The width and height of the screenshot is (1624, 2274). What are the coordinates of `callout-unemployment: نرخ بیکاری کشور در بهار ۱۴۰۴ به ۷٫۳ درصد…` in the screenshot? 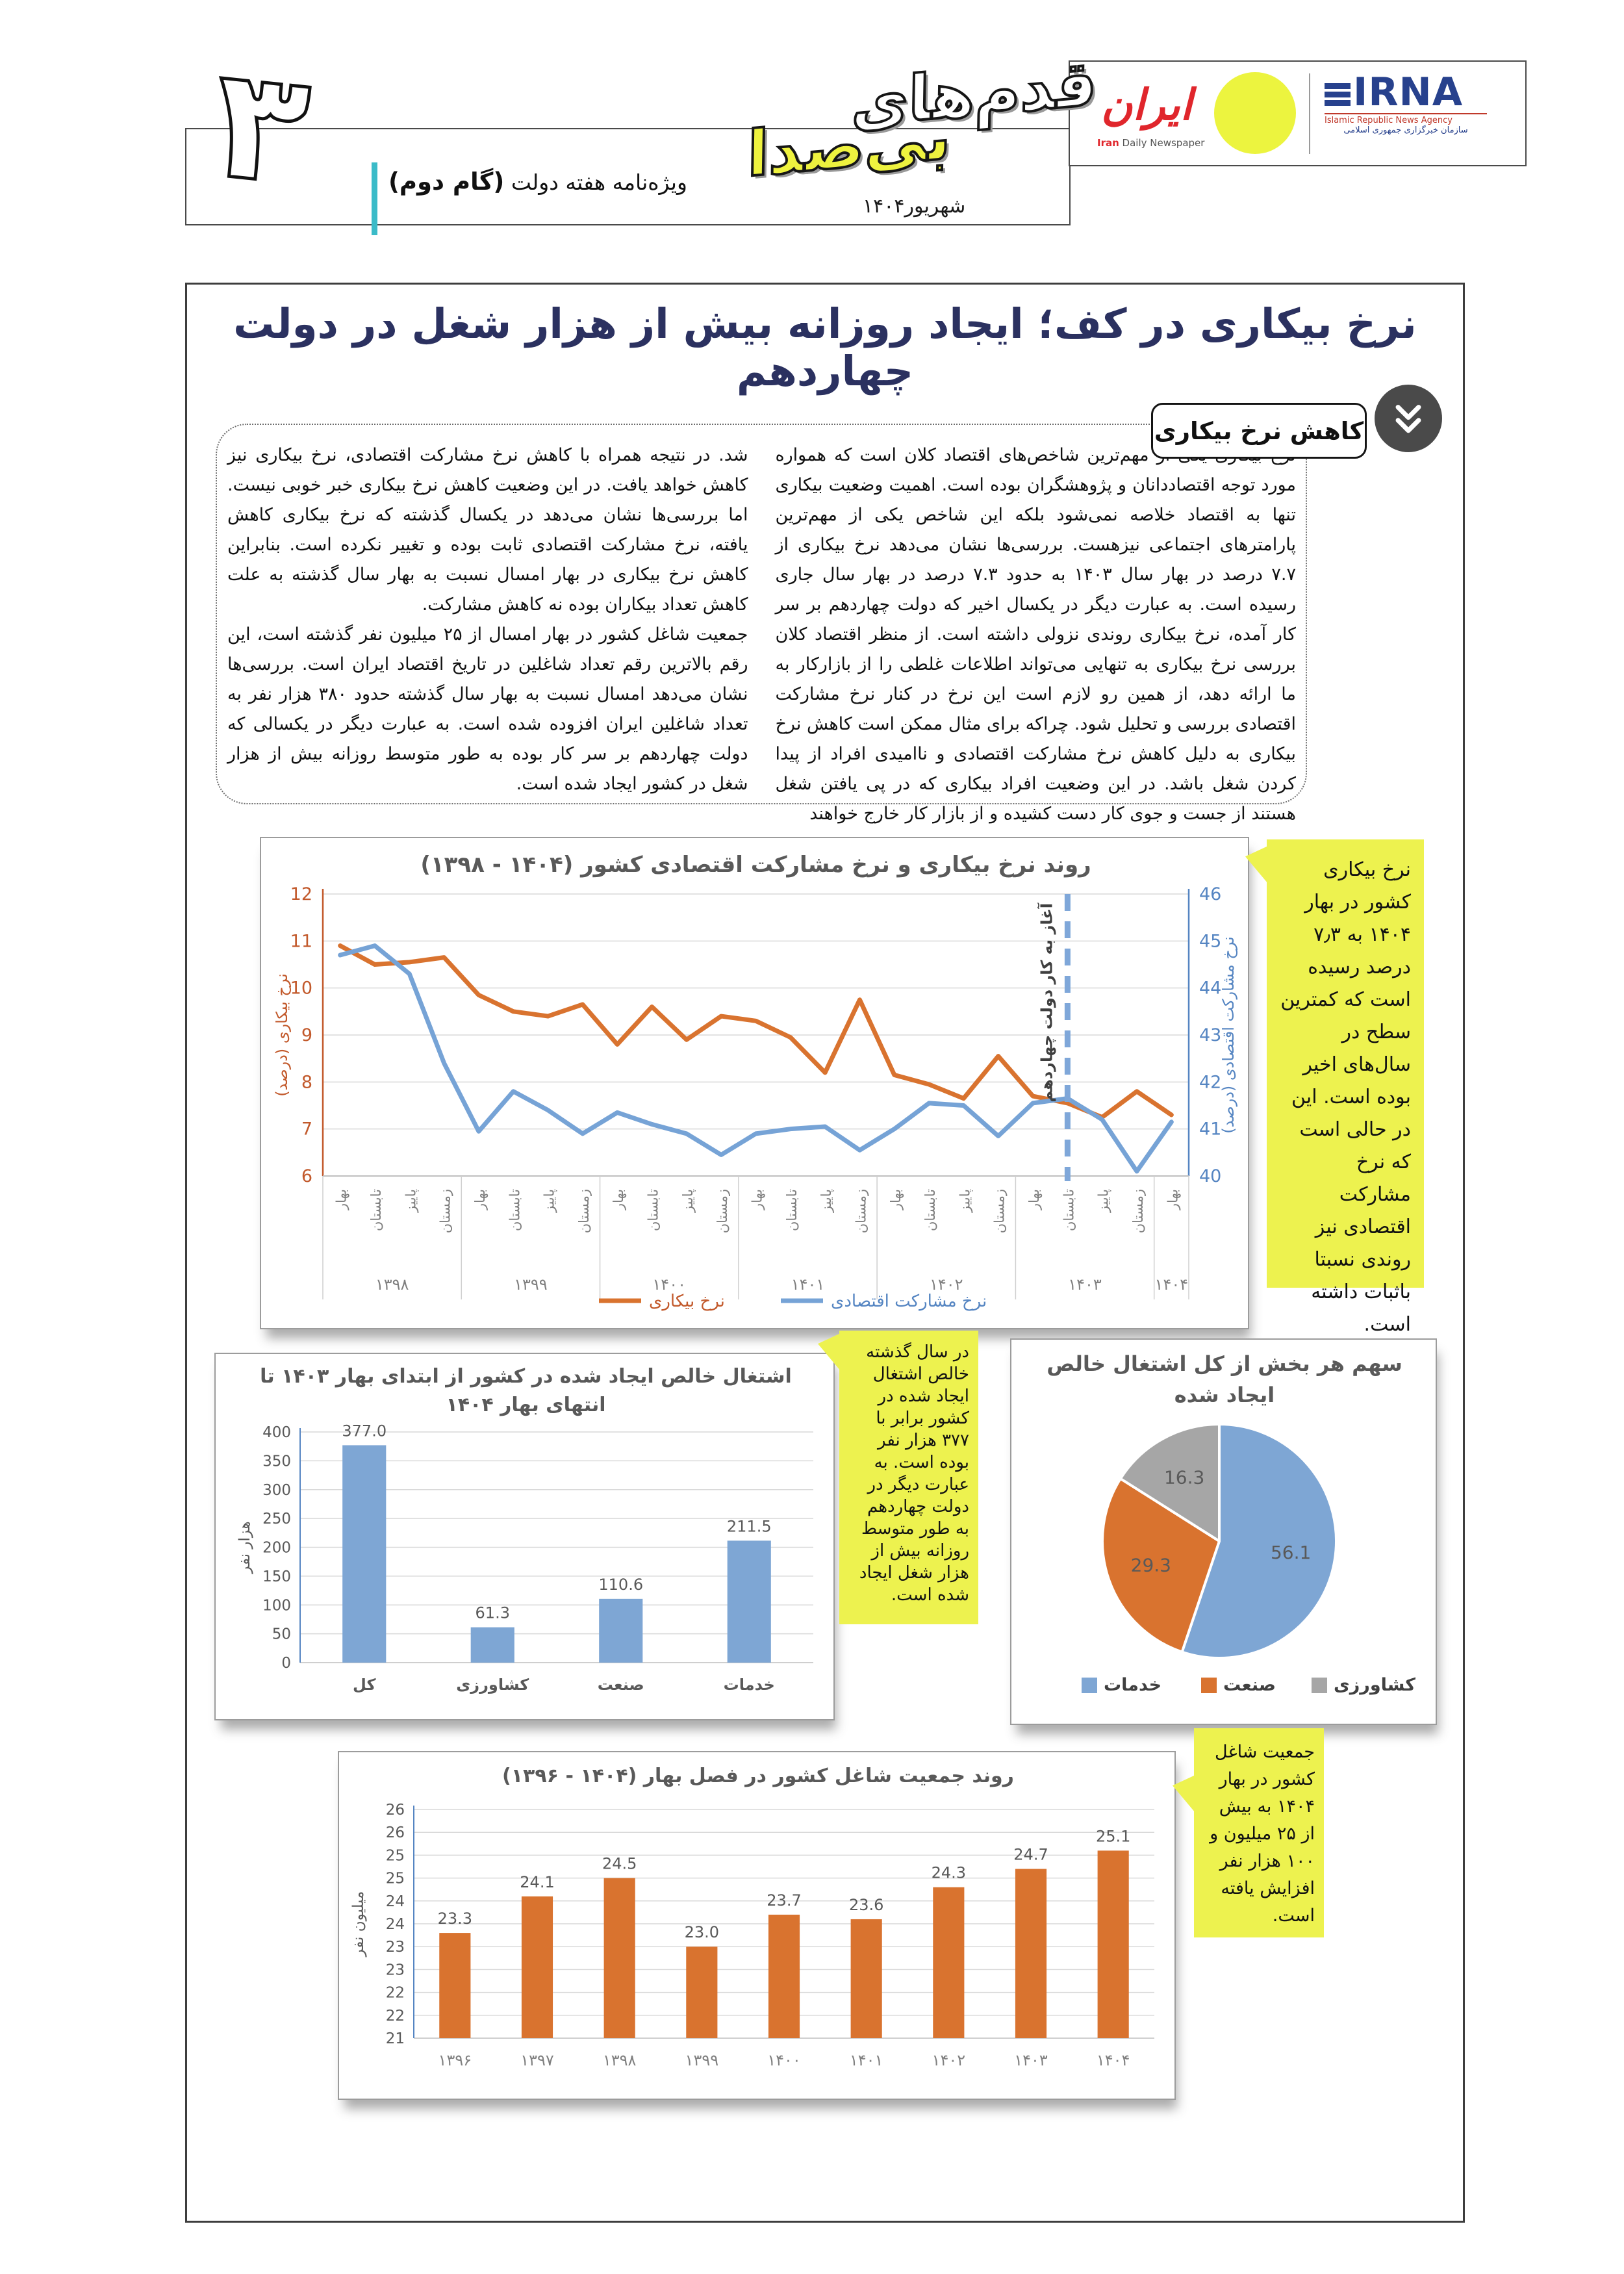 It's located at (1334, 1087).